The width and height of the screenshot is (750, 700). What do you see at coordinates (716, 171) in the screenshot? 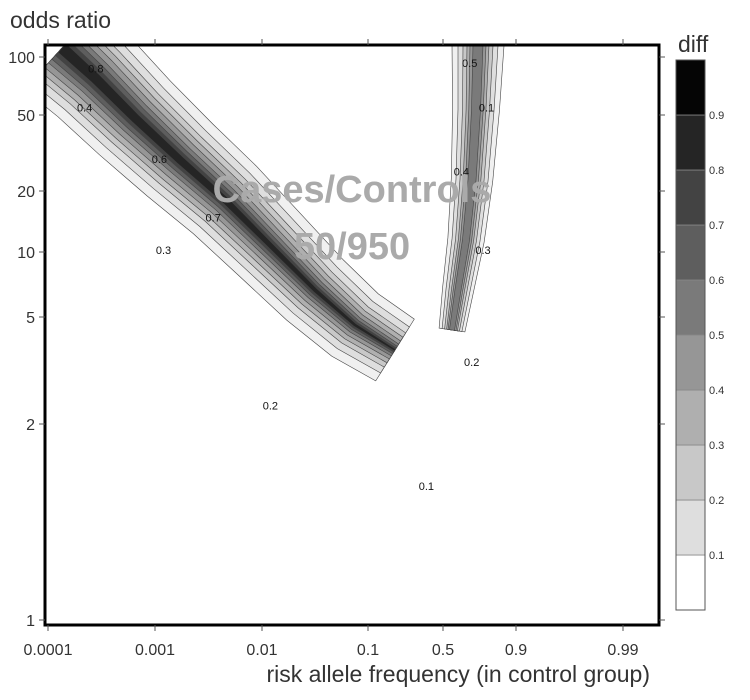
I see `colorbar-tick-label: 0.8` at bounding box center [716, 171].